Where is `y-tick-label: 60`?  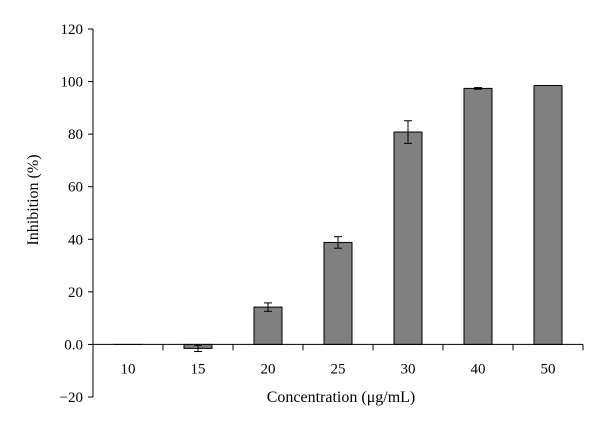 y-tick-label: 60 is located at coordinates (75, 188).